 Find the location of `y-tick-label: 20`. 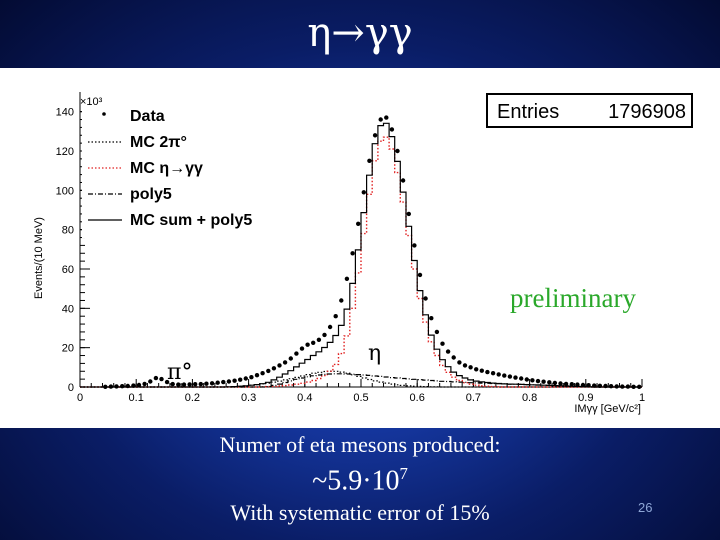

y-tick-label: 20 is located at coordinates (68, 349).